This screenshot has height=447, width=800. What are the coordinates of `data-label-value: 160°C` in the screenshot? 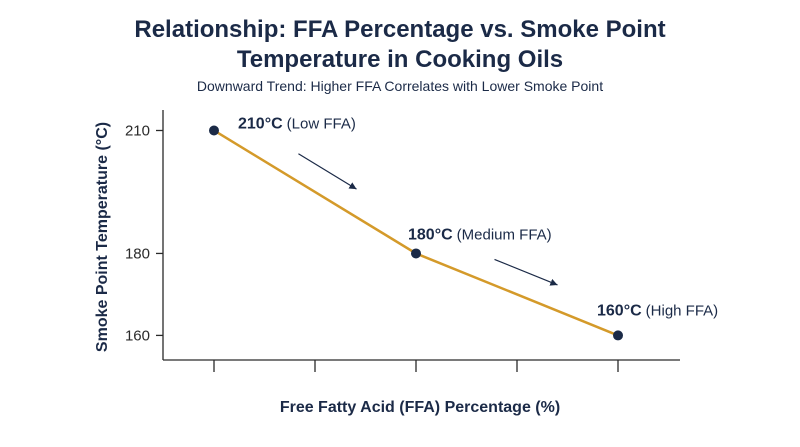 It's located at (619, 310).